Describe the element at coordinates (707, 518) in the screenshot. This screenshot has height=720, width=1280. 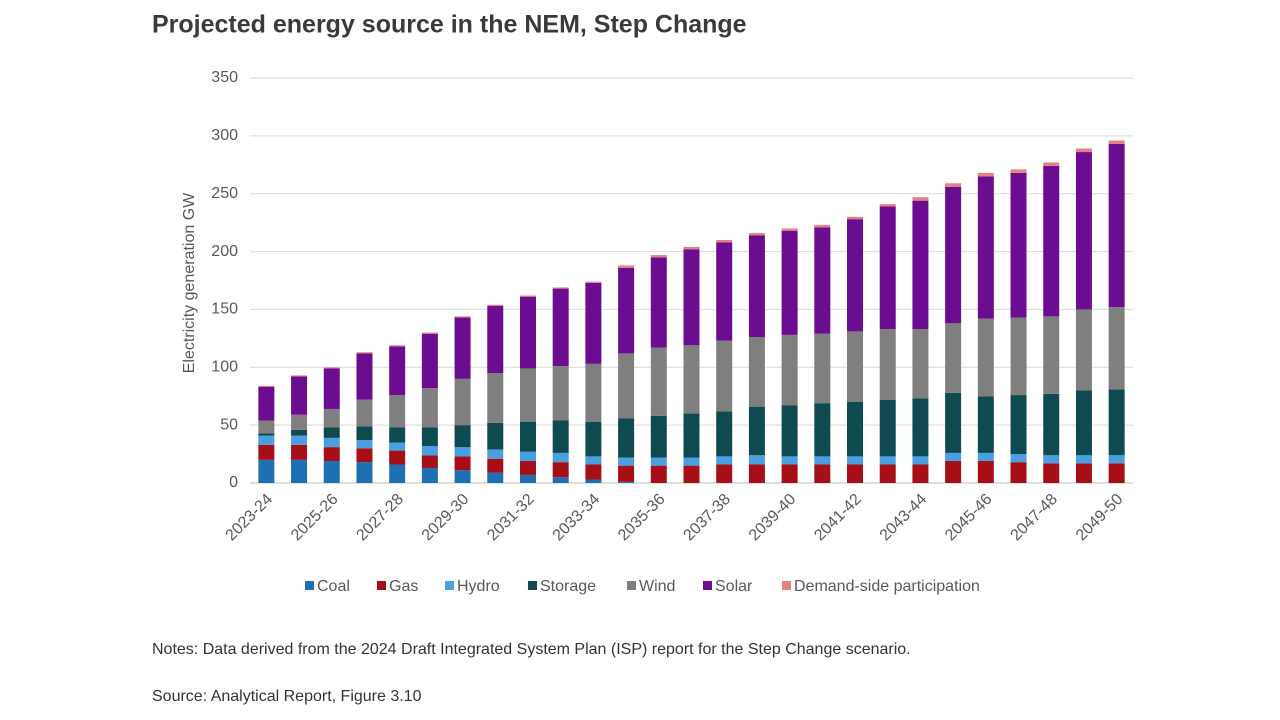
I see `x-tick-label: 2037-38` at that location.